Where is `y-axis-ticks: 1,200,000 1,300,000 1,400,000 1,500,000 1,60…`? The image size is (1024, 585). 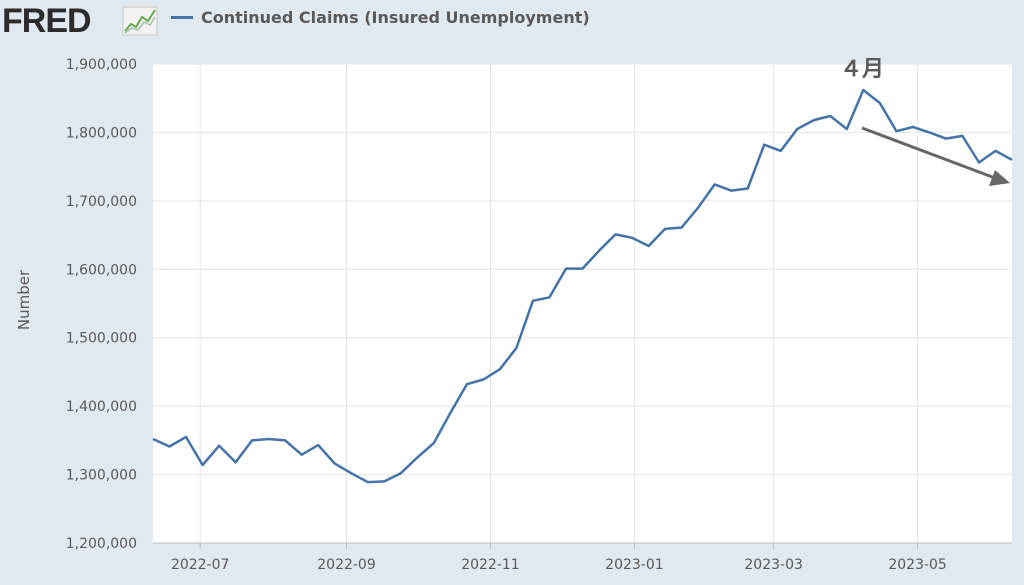 y-axis-ticks: 1,200,000 1,300,000 1,400,000 1,500,000 1,60… is located at coordinates (101, 304).